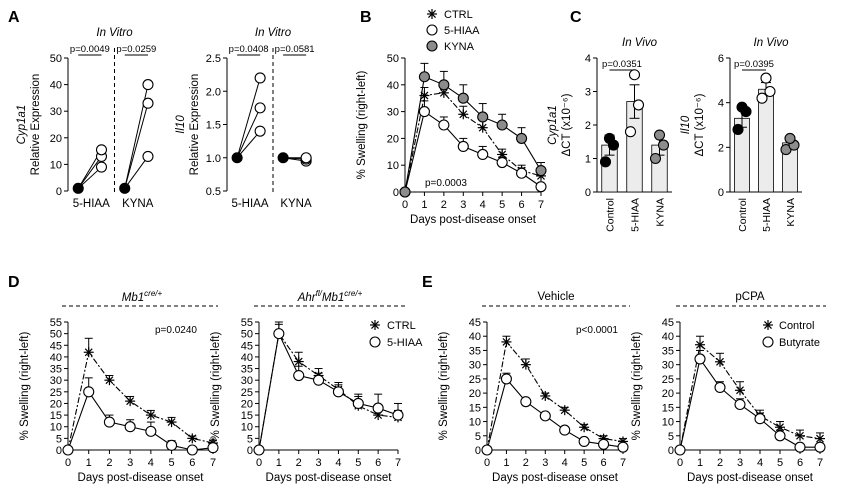  Describe the element at coordinates (283, 158) in the screenshot. I see `before-point` at that location.